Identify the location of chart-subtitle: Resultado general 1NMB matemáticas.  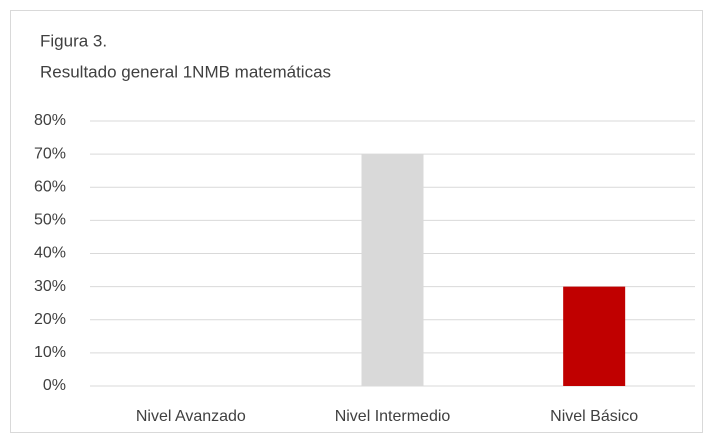
(185, 71).